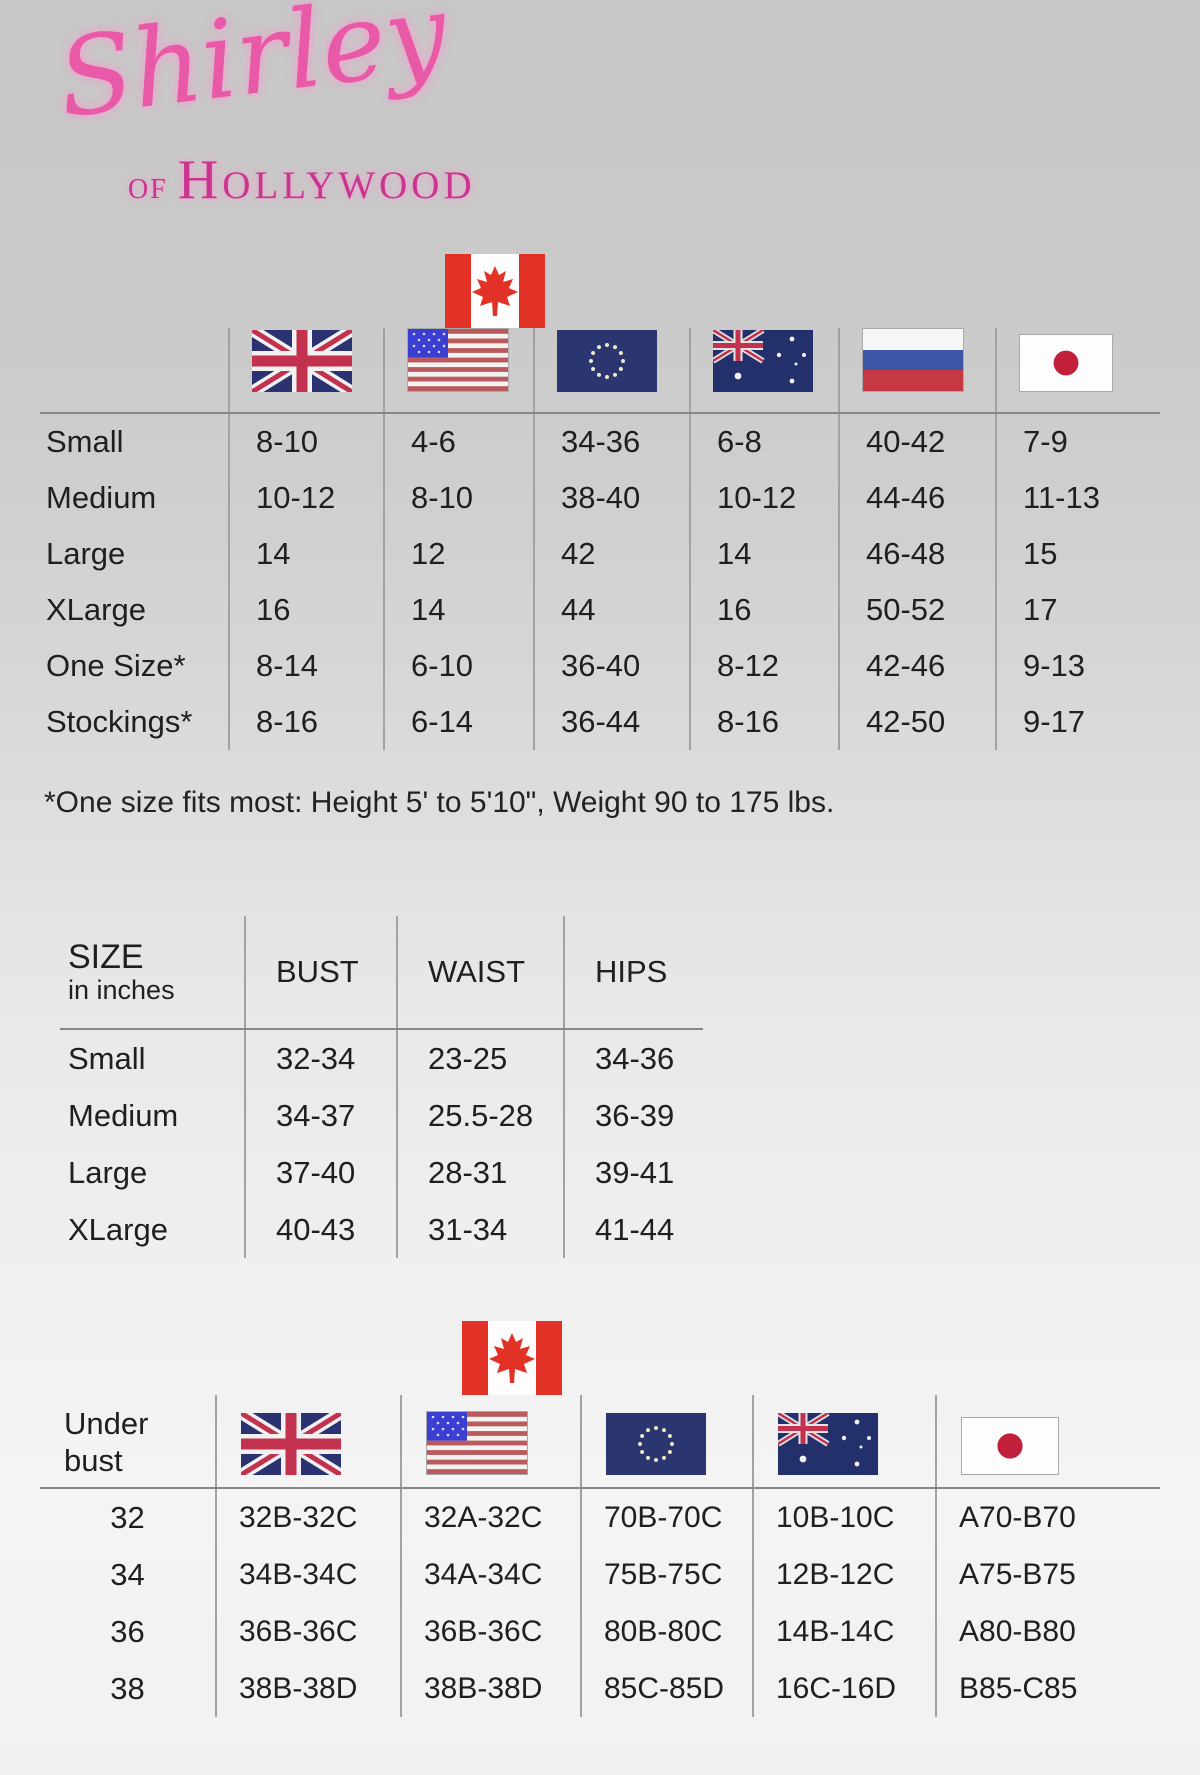 The image size is (1200, 1775). What do you see at coordinates (1077, 610) in the screenshot?
I see `size-value-cell: 17` at bounding box center [1077, 610].